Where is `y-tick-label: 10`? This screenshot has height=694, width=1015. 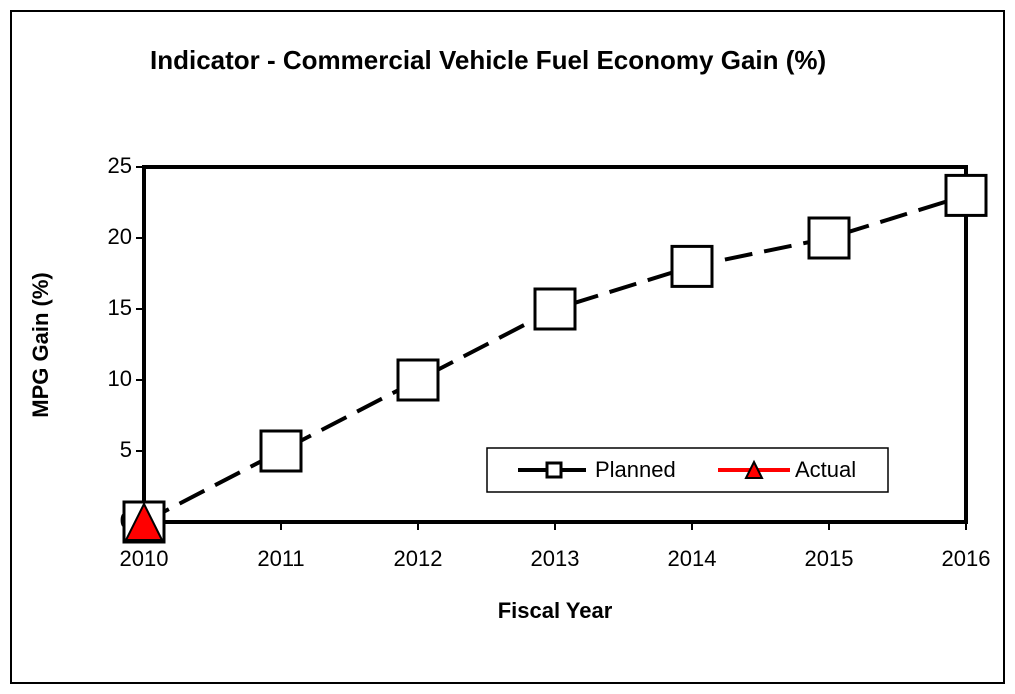 y-tick-label: 10 is located at coordinates (120, 378).